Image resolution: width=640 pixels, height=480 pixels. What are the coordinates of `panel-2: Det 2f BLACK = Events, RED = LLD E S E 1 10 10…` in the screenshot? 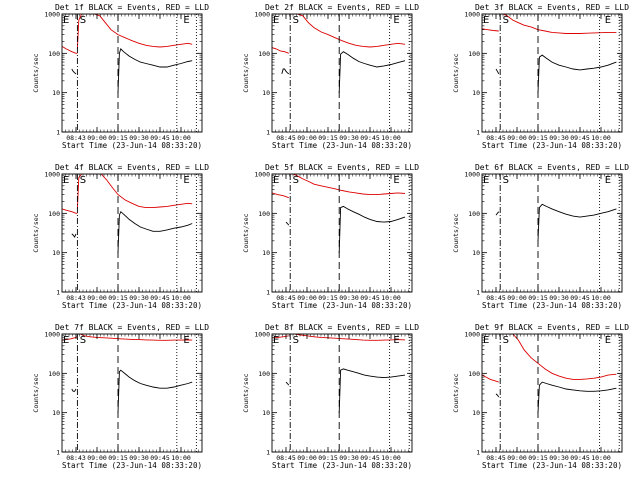 It's located at (330, 76).